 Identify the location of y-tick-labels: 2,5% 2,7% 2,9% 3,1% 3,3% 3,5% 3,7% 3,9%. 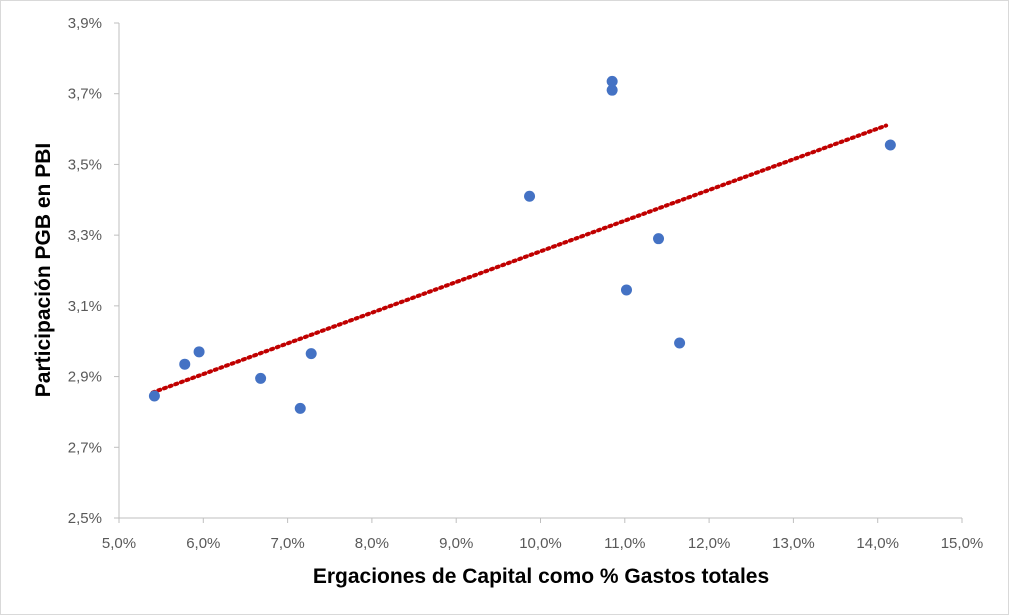
(85, 271).